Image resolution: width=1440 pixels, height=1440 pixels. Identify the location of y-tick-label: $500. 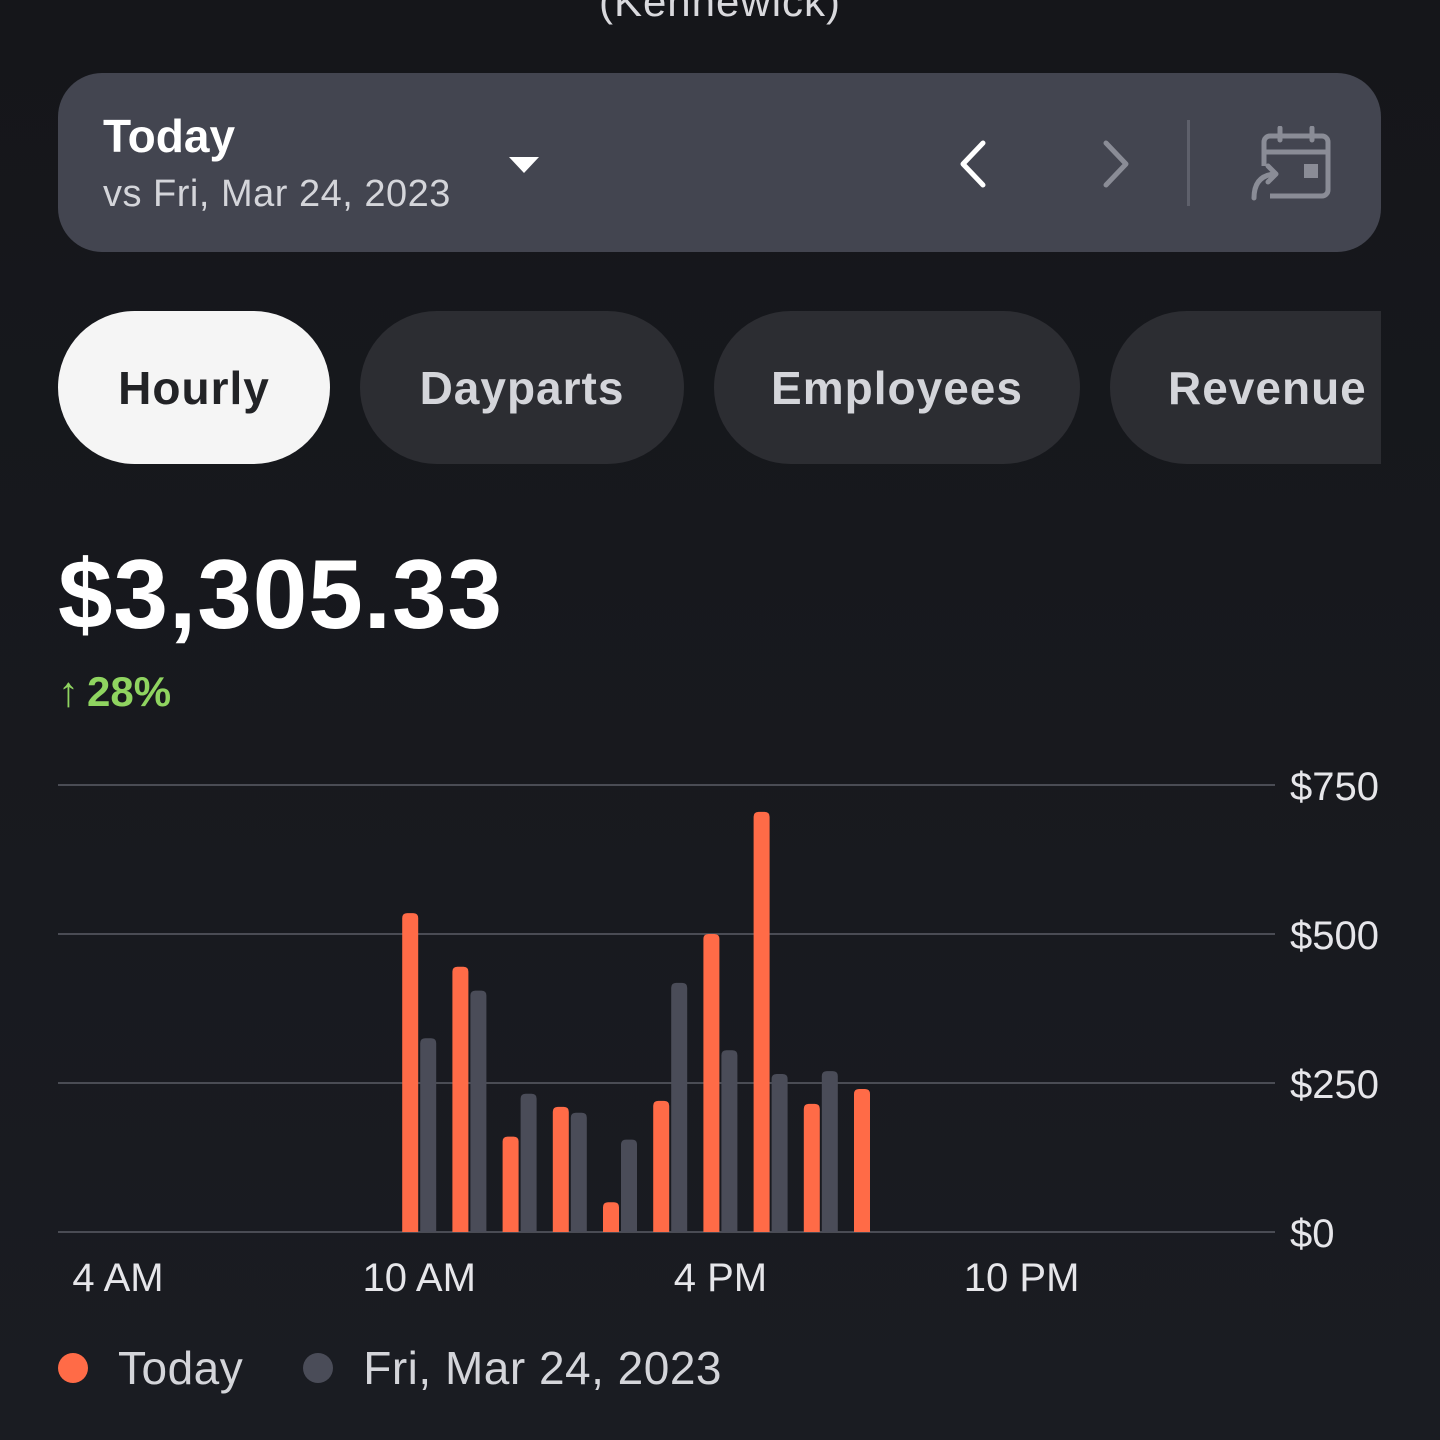
(1334, 936).